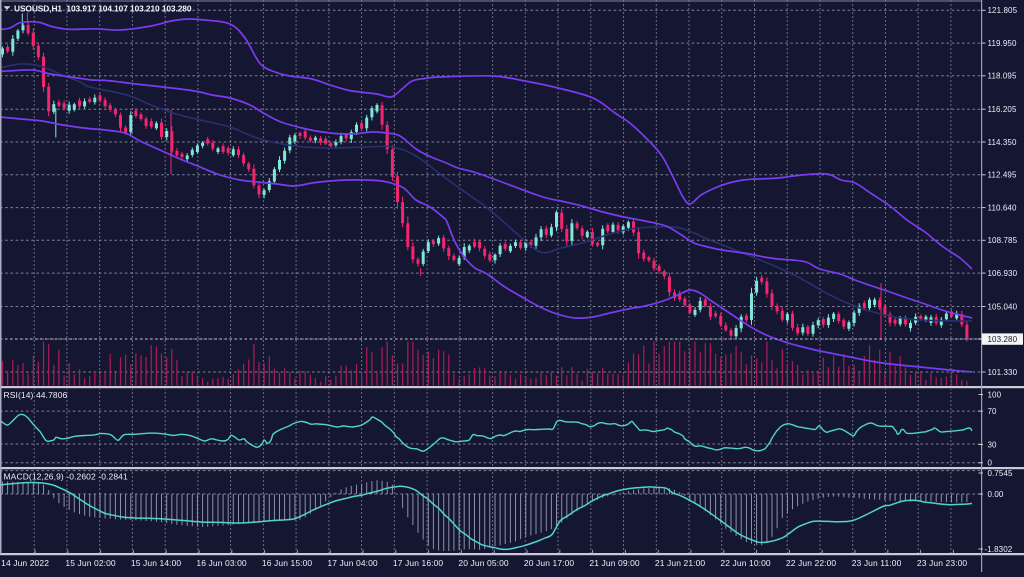 This screenshot has width=1024, height=577. Describe the element at coordinates (680, 563) in the screenshot. I see `svg-text: 21 Jun 21:00` at that location.